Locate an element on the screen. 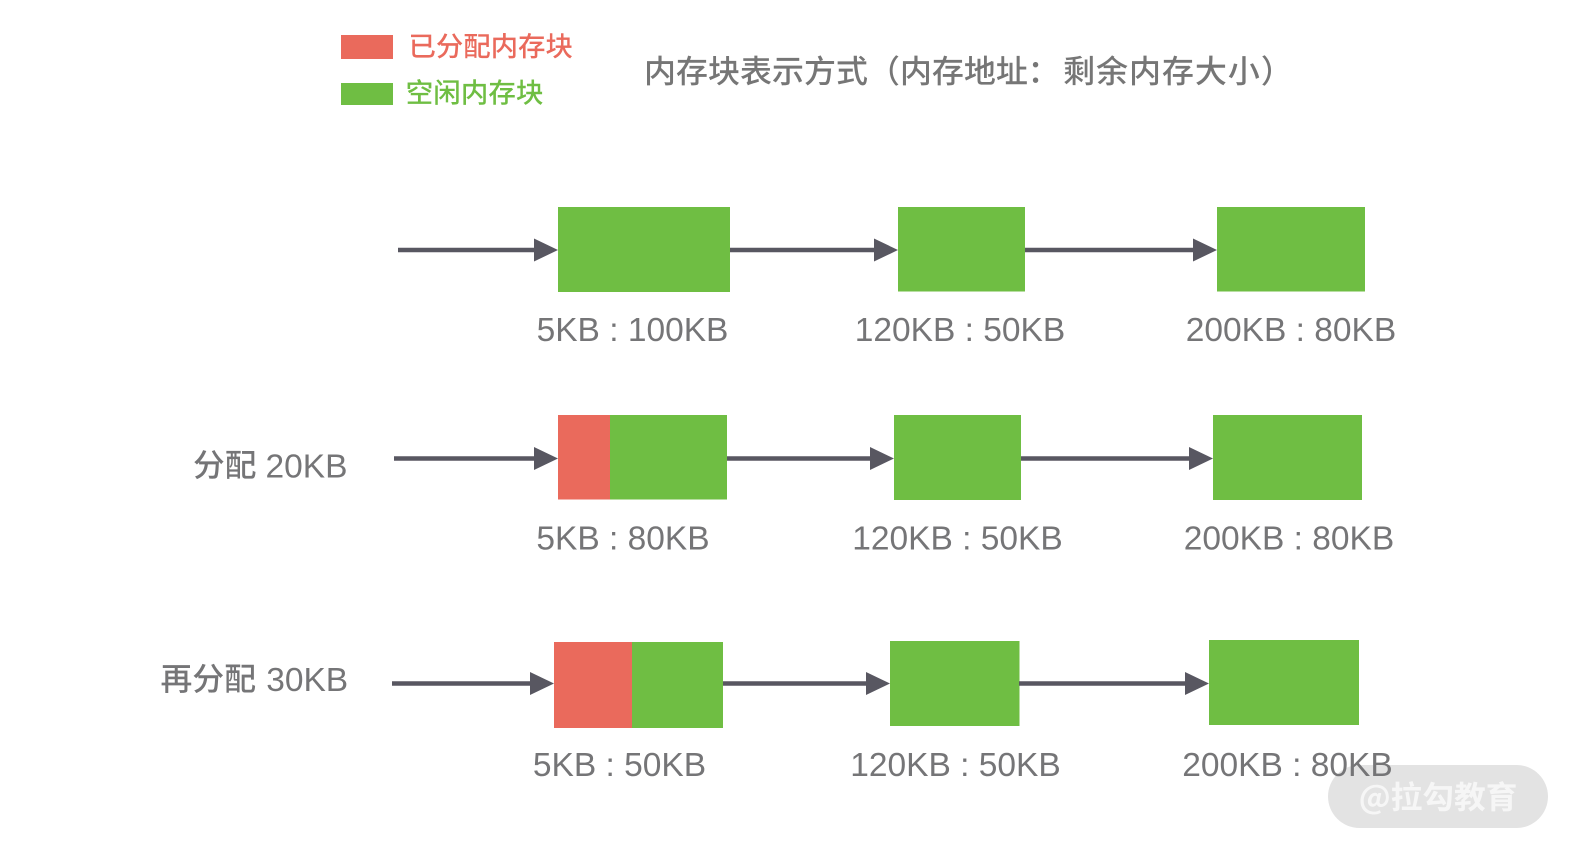 Image resolution: width=1570 pixels, height=849 pixels. svg-text: 5KB : 80KB is located at coordinates (622, 539).